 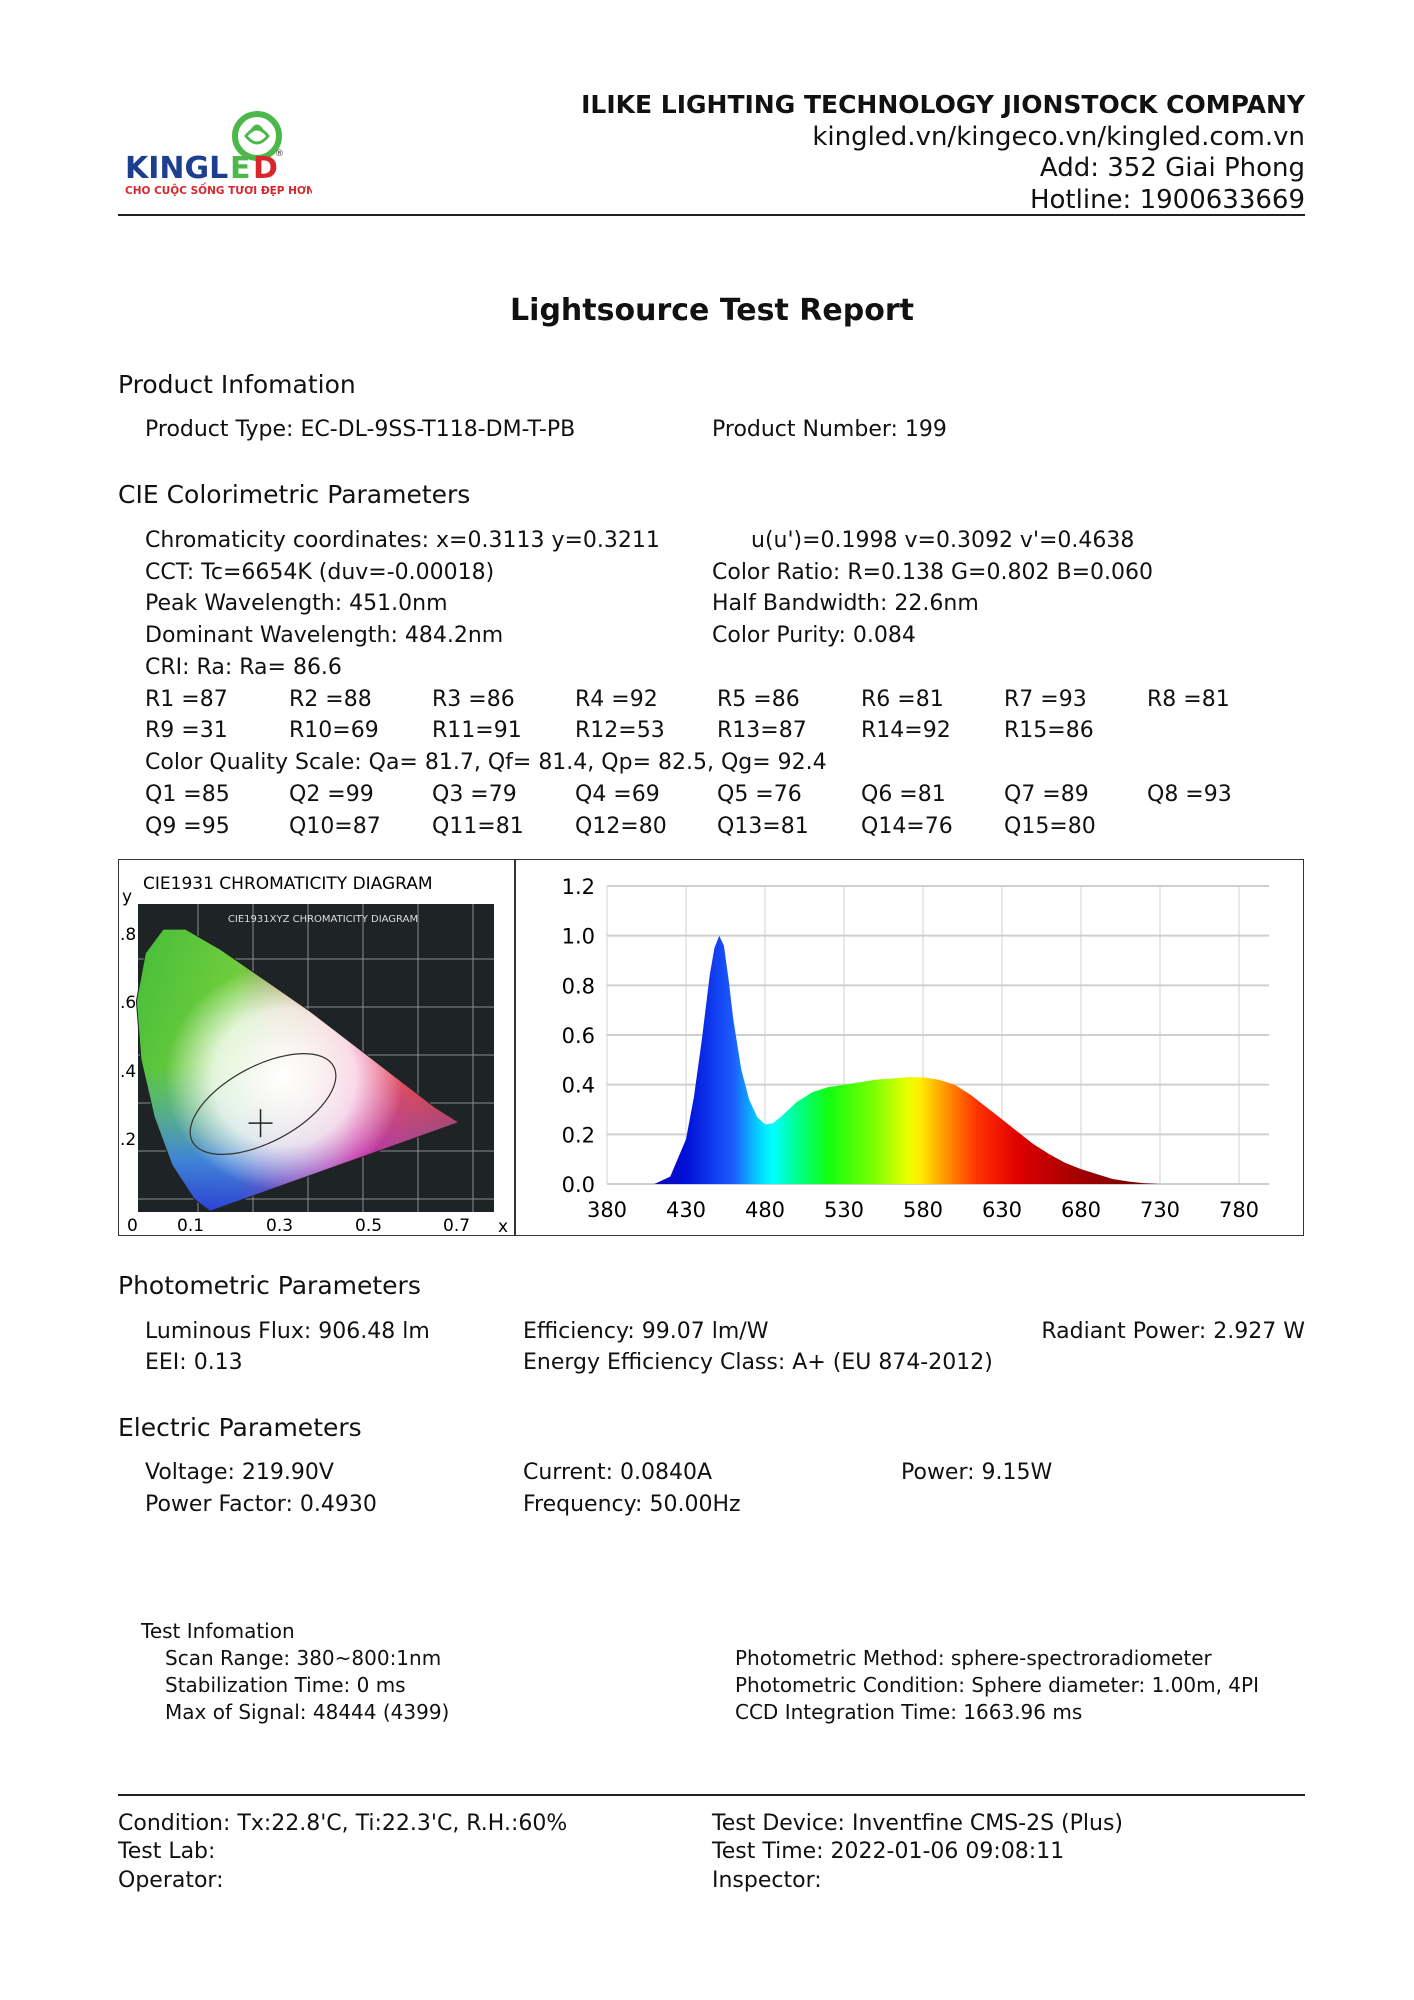 I want to click on cqs-value: Q11=81, so click(x=478, y=826).